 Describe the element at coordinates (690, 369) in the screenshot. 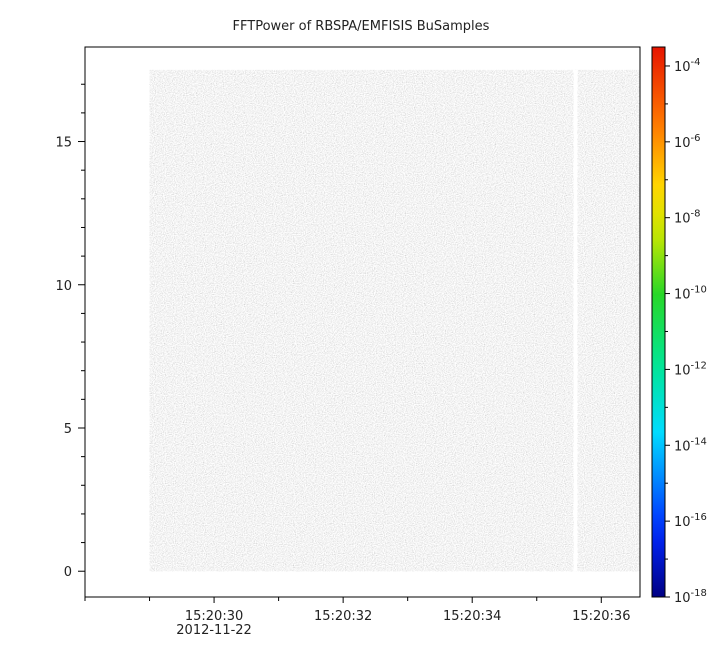

I see `colorbar-tick-label: 10⁻¹²` at that location.